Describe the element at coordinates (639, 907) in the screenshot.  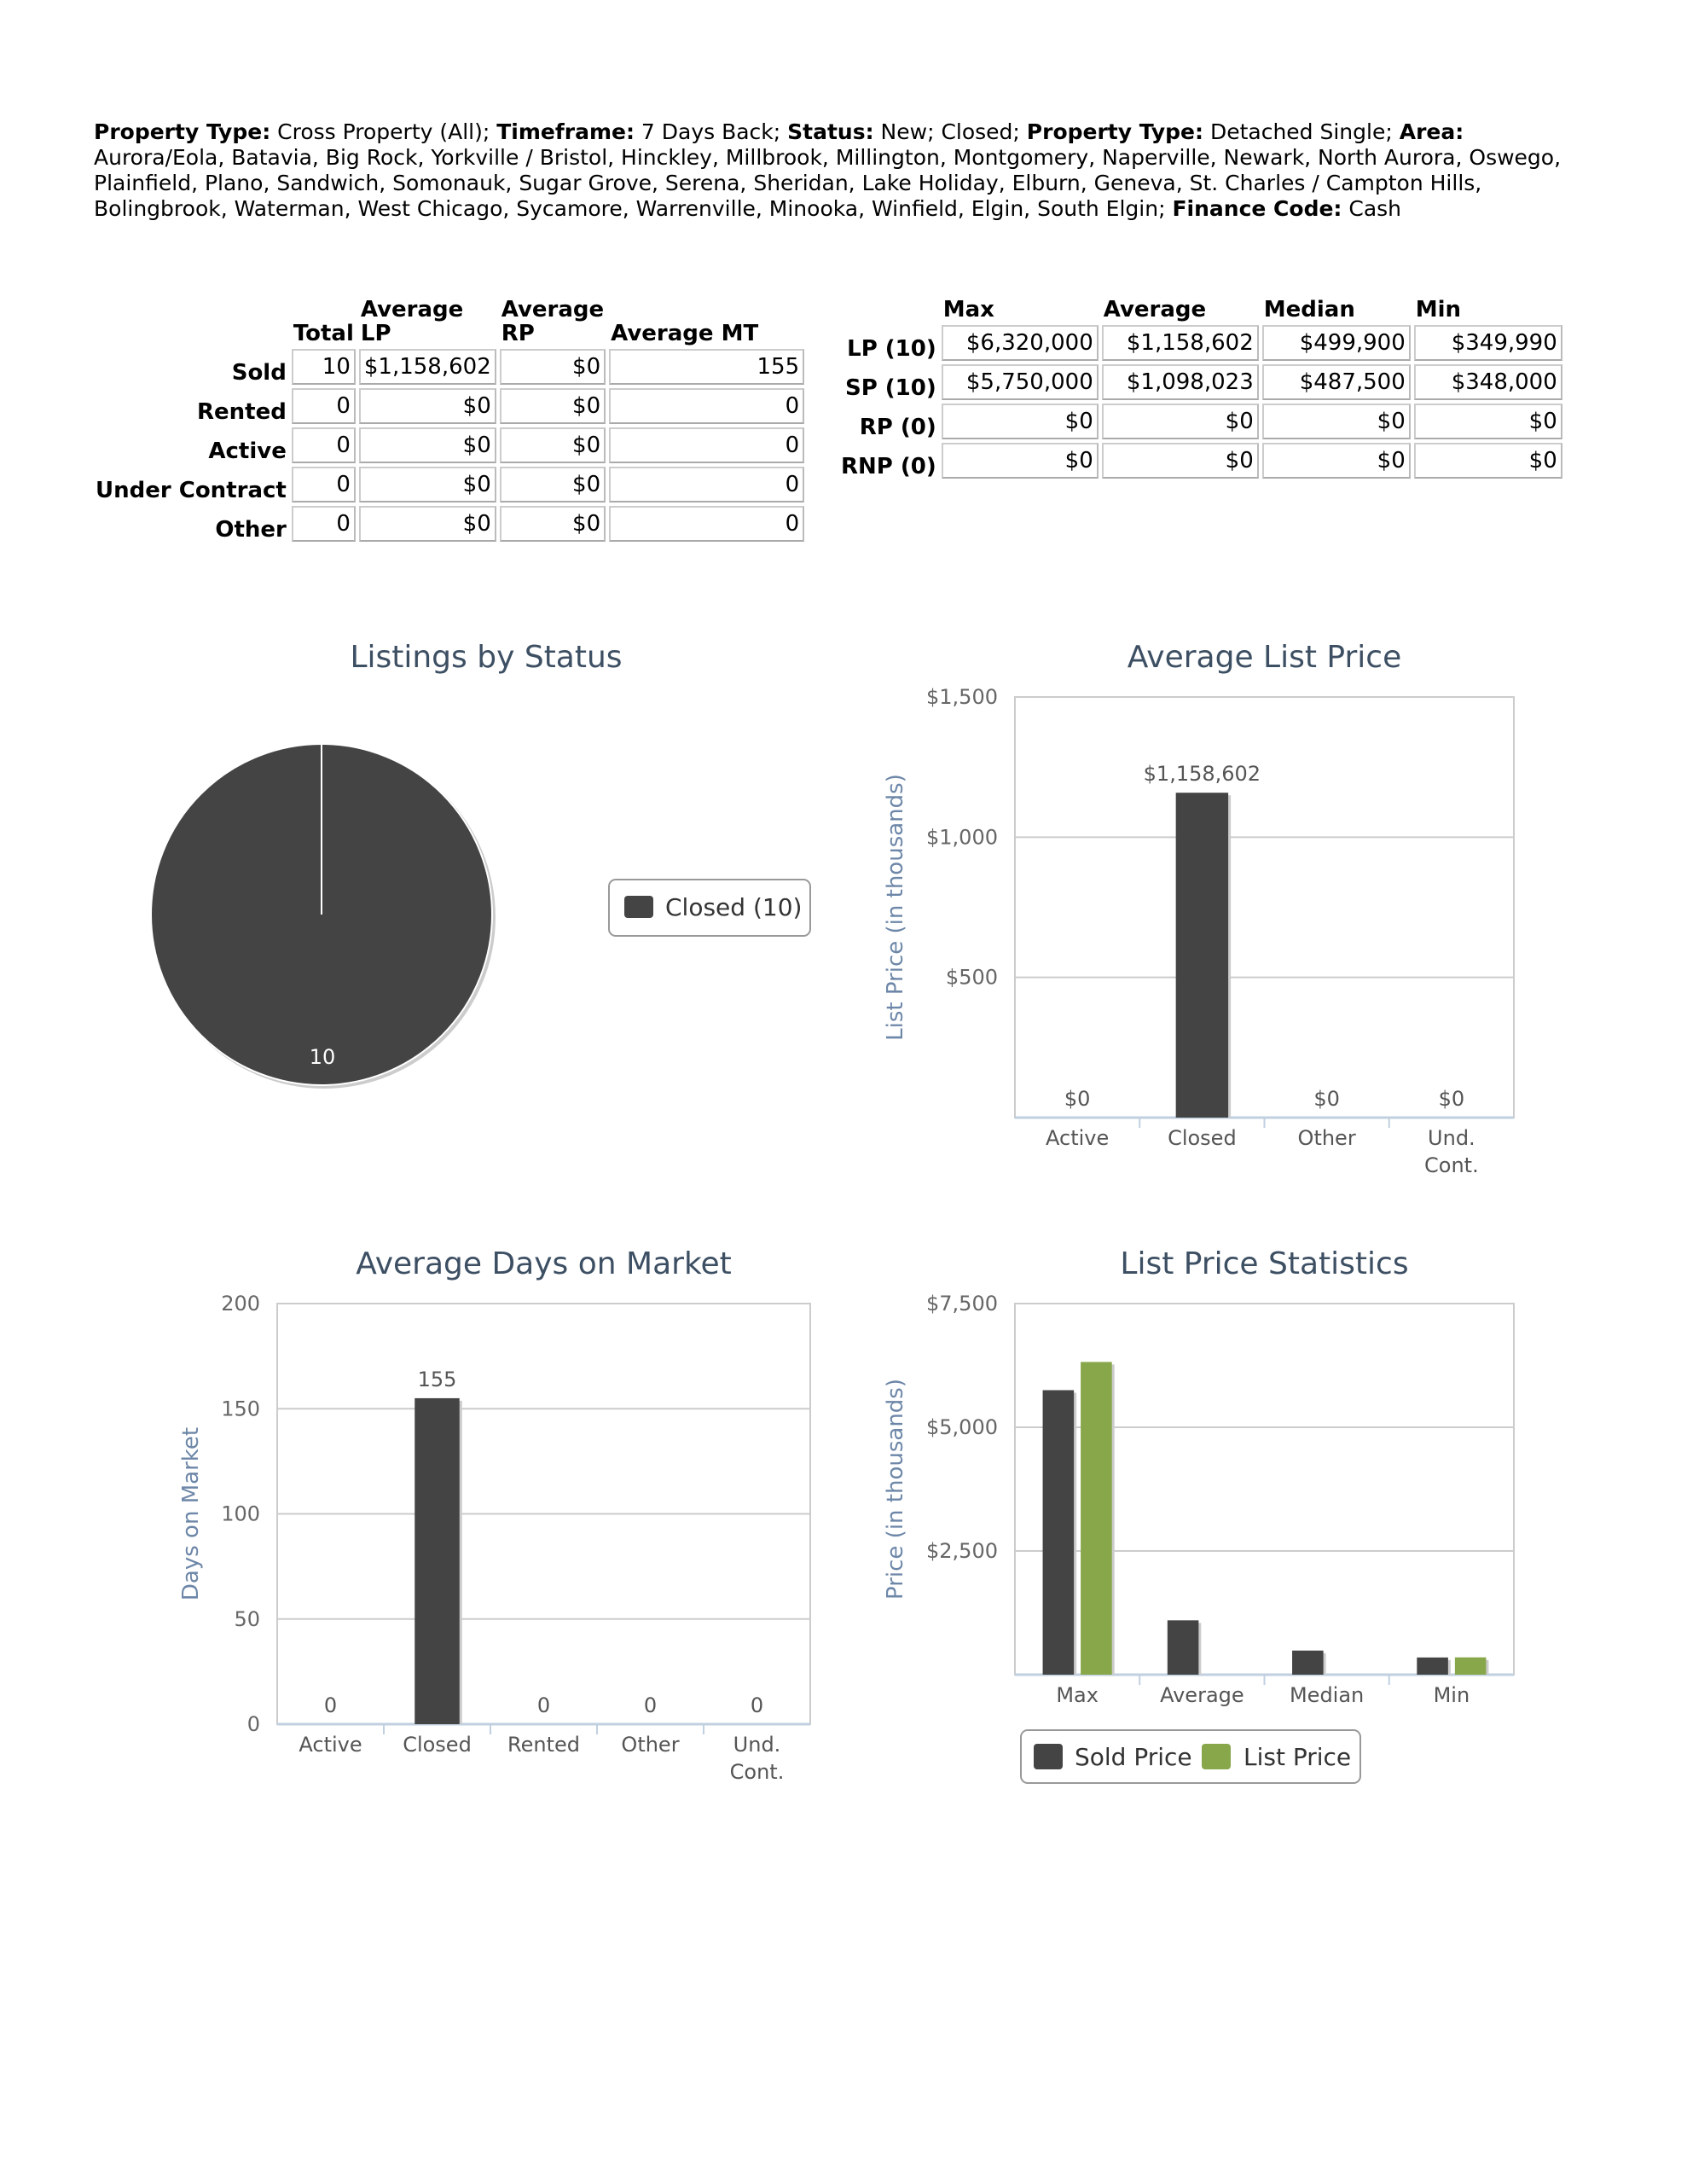
I see `legend-swatch-closed` at that location.